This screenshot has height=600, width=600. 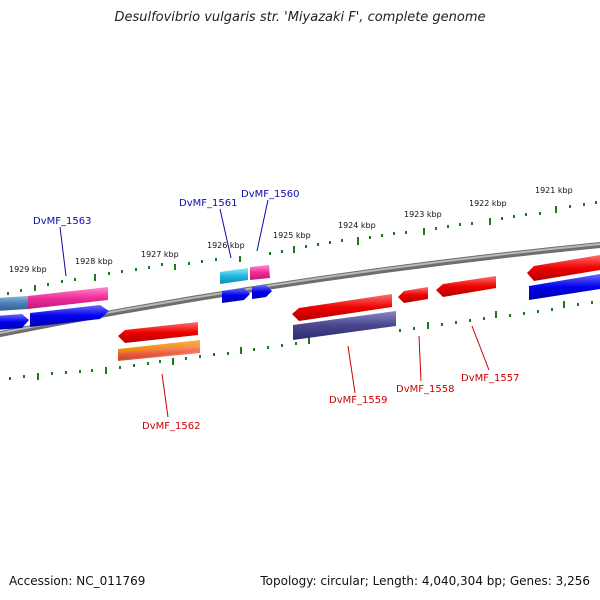 What do you see at coordinates (554, 190) in the screenshot?
I see `tick-label: 1921 kbp` at bounding box center [554, 190].